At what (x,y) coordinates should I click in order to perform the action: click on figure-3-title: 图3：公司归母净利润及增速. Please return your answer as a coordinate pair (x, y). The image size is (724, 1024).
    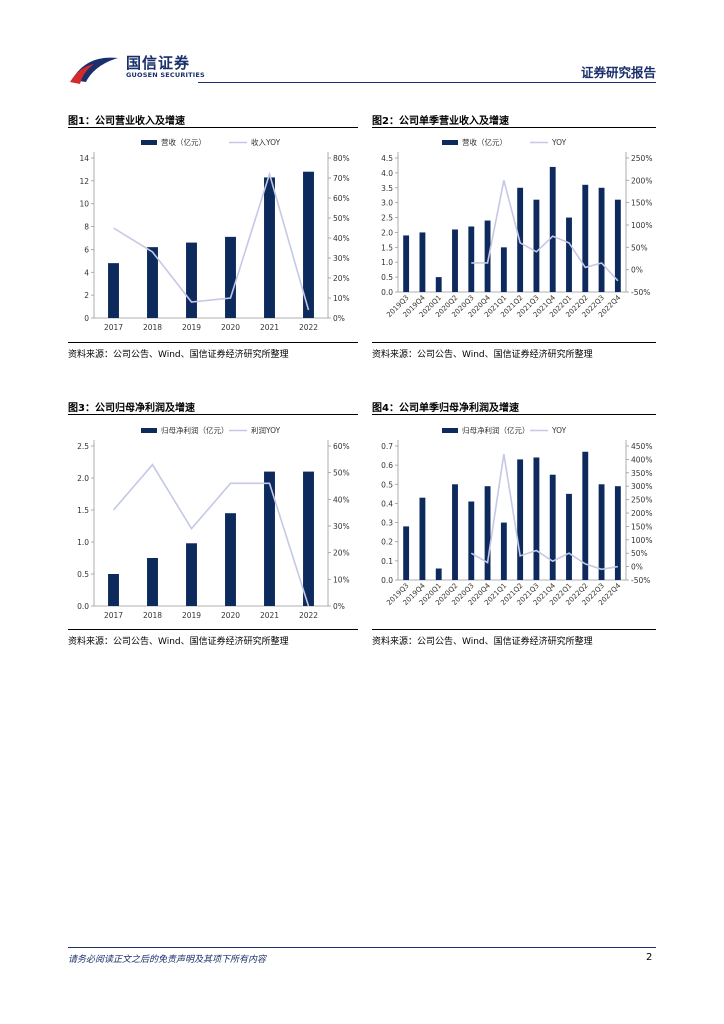
    Looking at the image, I should click on (131, 408).